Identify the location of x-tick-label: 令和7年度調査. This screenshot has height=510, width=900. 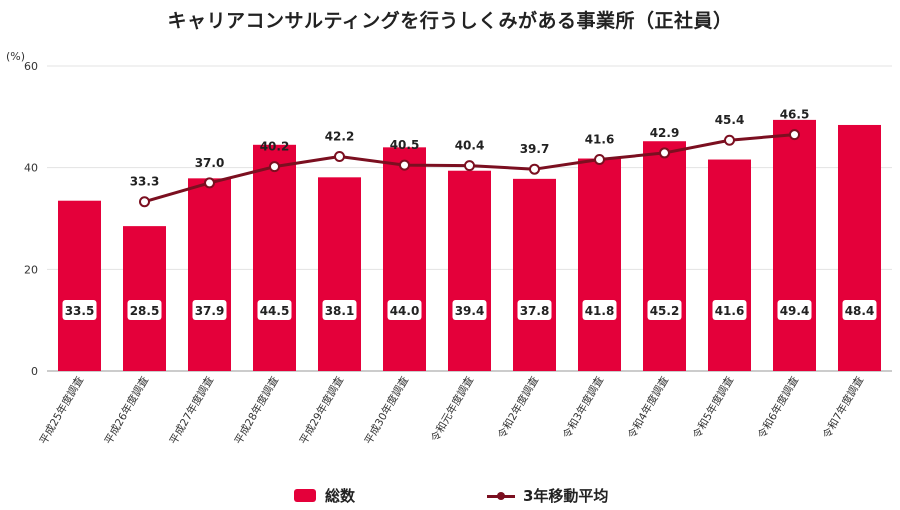
(843, 407).